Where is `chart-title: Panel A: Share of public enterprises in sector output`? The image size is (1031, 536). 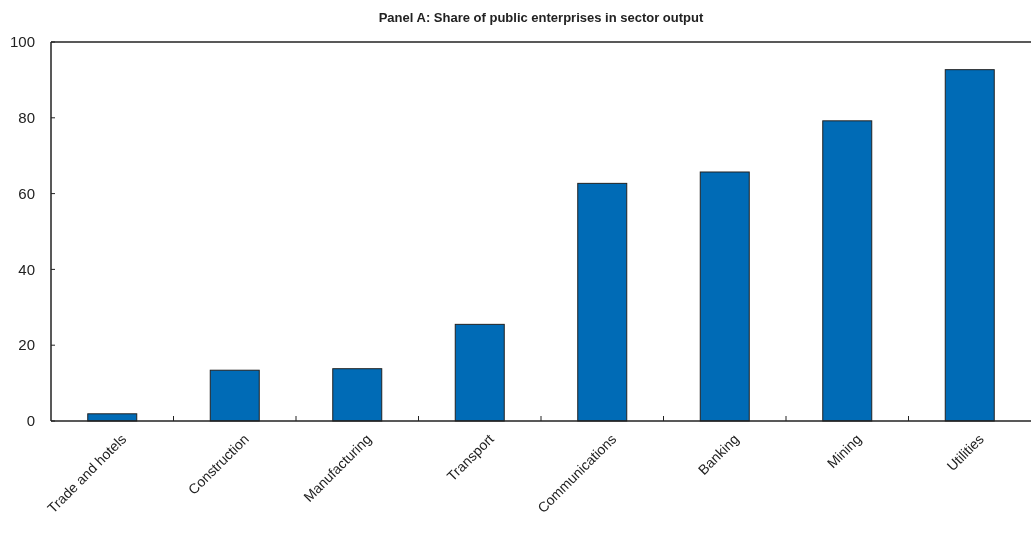 chart-title: Panel A: Share of public enterprises in sector output is located at coordinates (541, 17).